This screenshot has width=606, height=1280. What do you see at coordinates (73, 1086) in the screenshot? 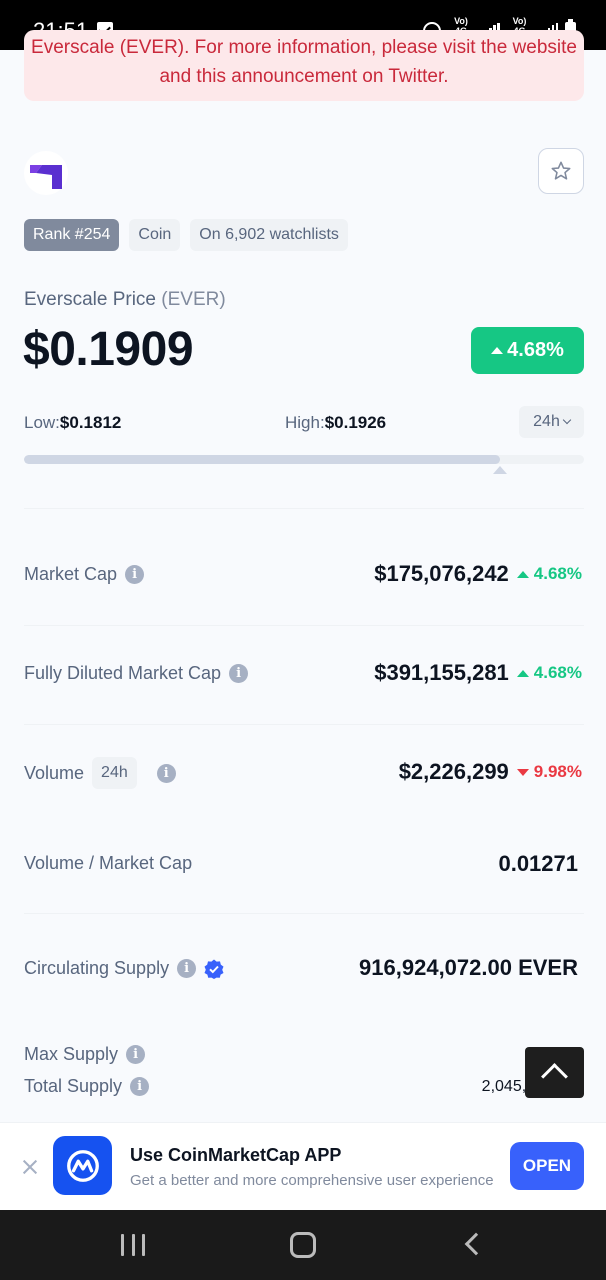
I see `total-supply-label-text: Total Supply` at bounding box center [73, 1086].